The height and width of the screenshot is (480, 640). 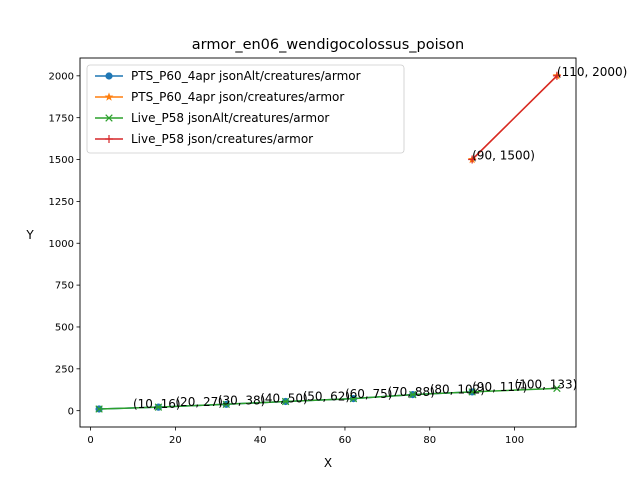 I want to click on y-tick-label: 500, so click(x=64, y=328).